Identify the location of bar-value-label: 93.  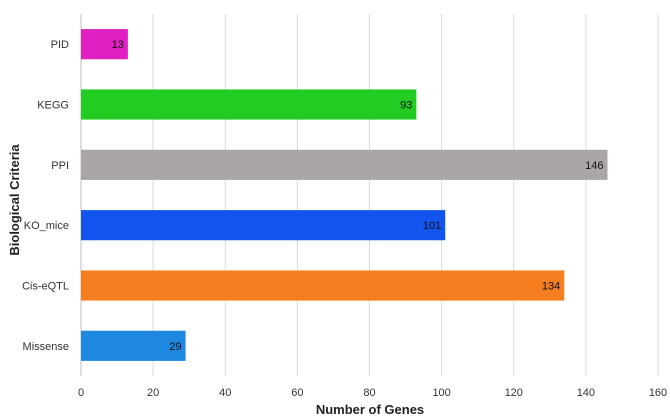
(406, 106).